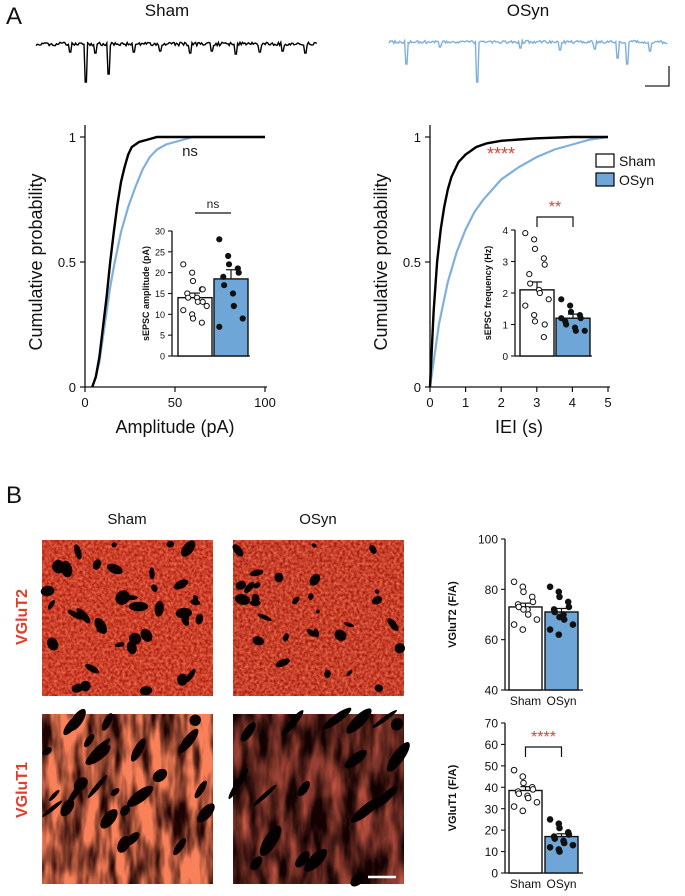  I want to click on x-tick-label: Sham, so click(525, 701).